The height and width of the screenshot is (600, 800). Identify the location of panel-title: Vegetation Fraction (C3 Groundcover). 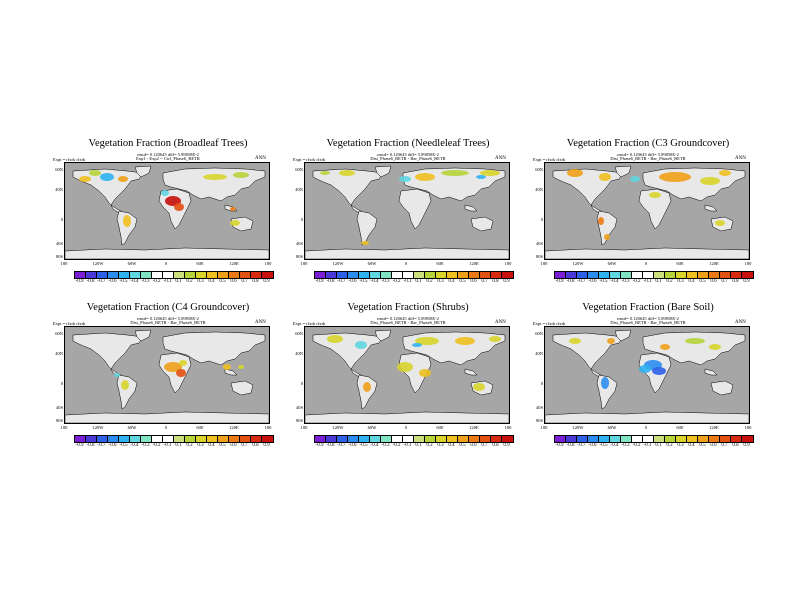
(648, 143).